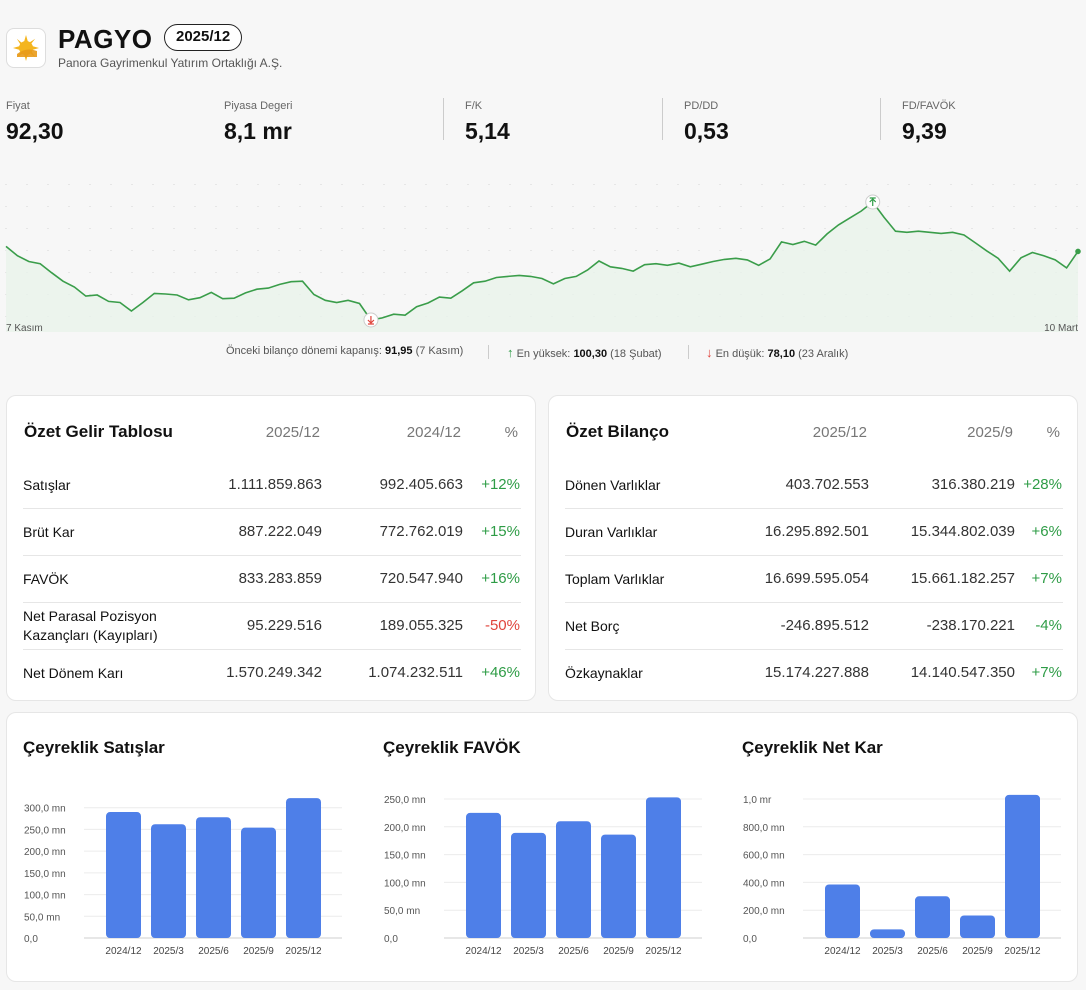 This screenshot has height=990, width=1086. Describe the element at coordinates (962, 578) in the screenshot. I see `row-value-previous: 15.661.182.257` at that location.